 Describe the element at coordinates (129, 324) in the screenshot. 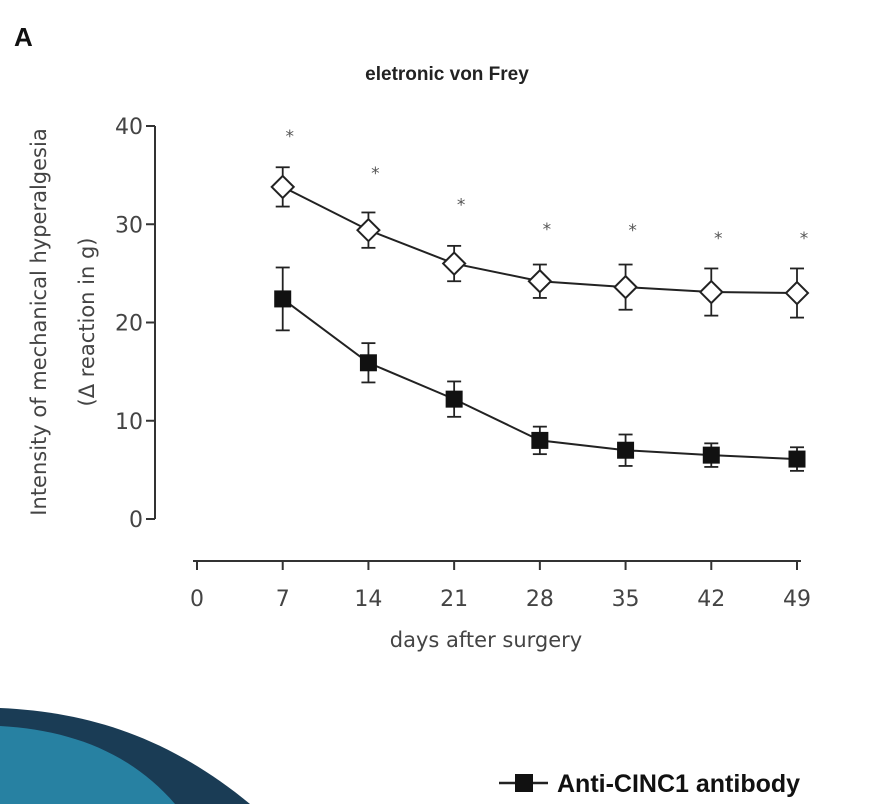

I see `y-tick-label: 20` at that location.